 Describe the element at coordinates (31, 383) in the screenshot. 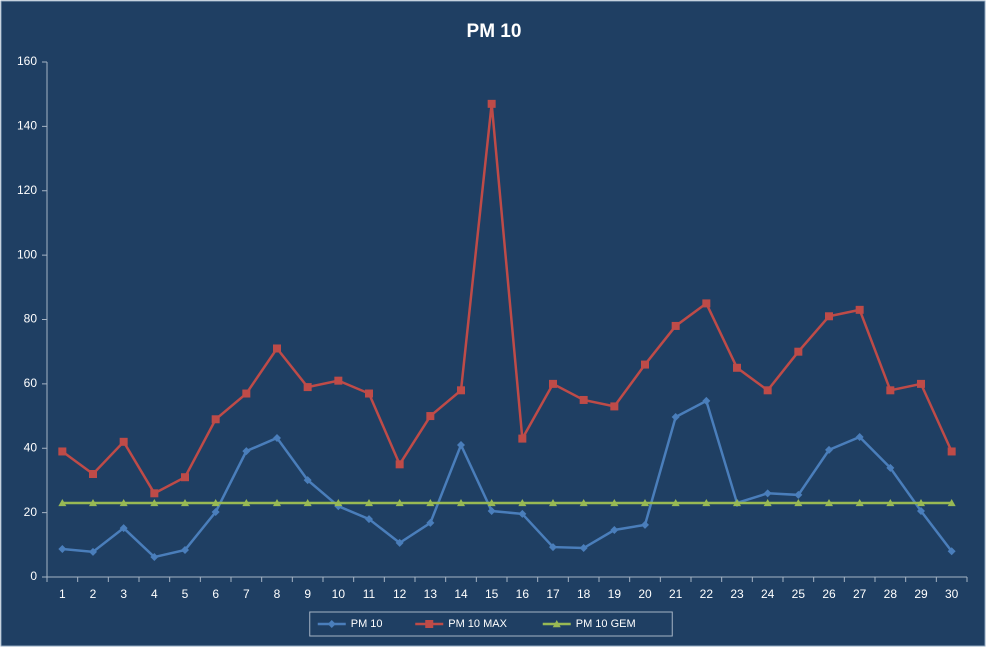

I see `y-tick-label: 60` at that location.